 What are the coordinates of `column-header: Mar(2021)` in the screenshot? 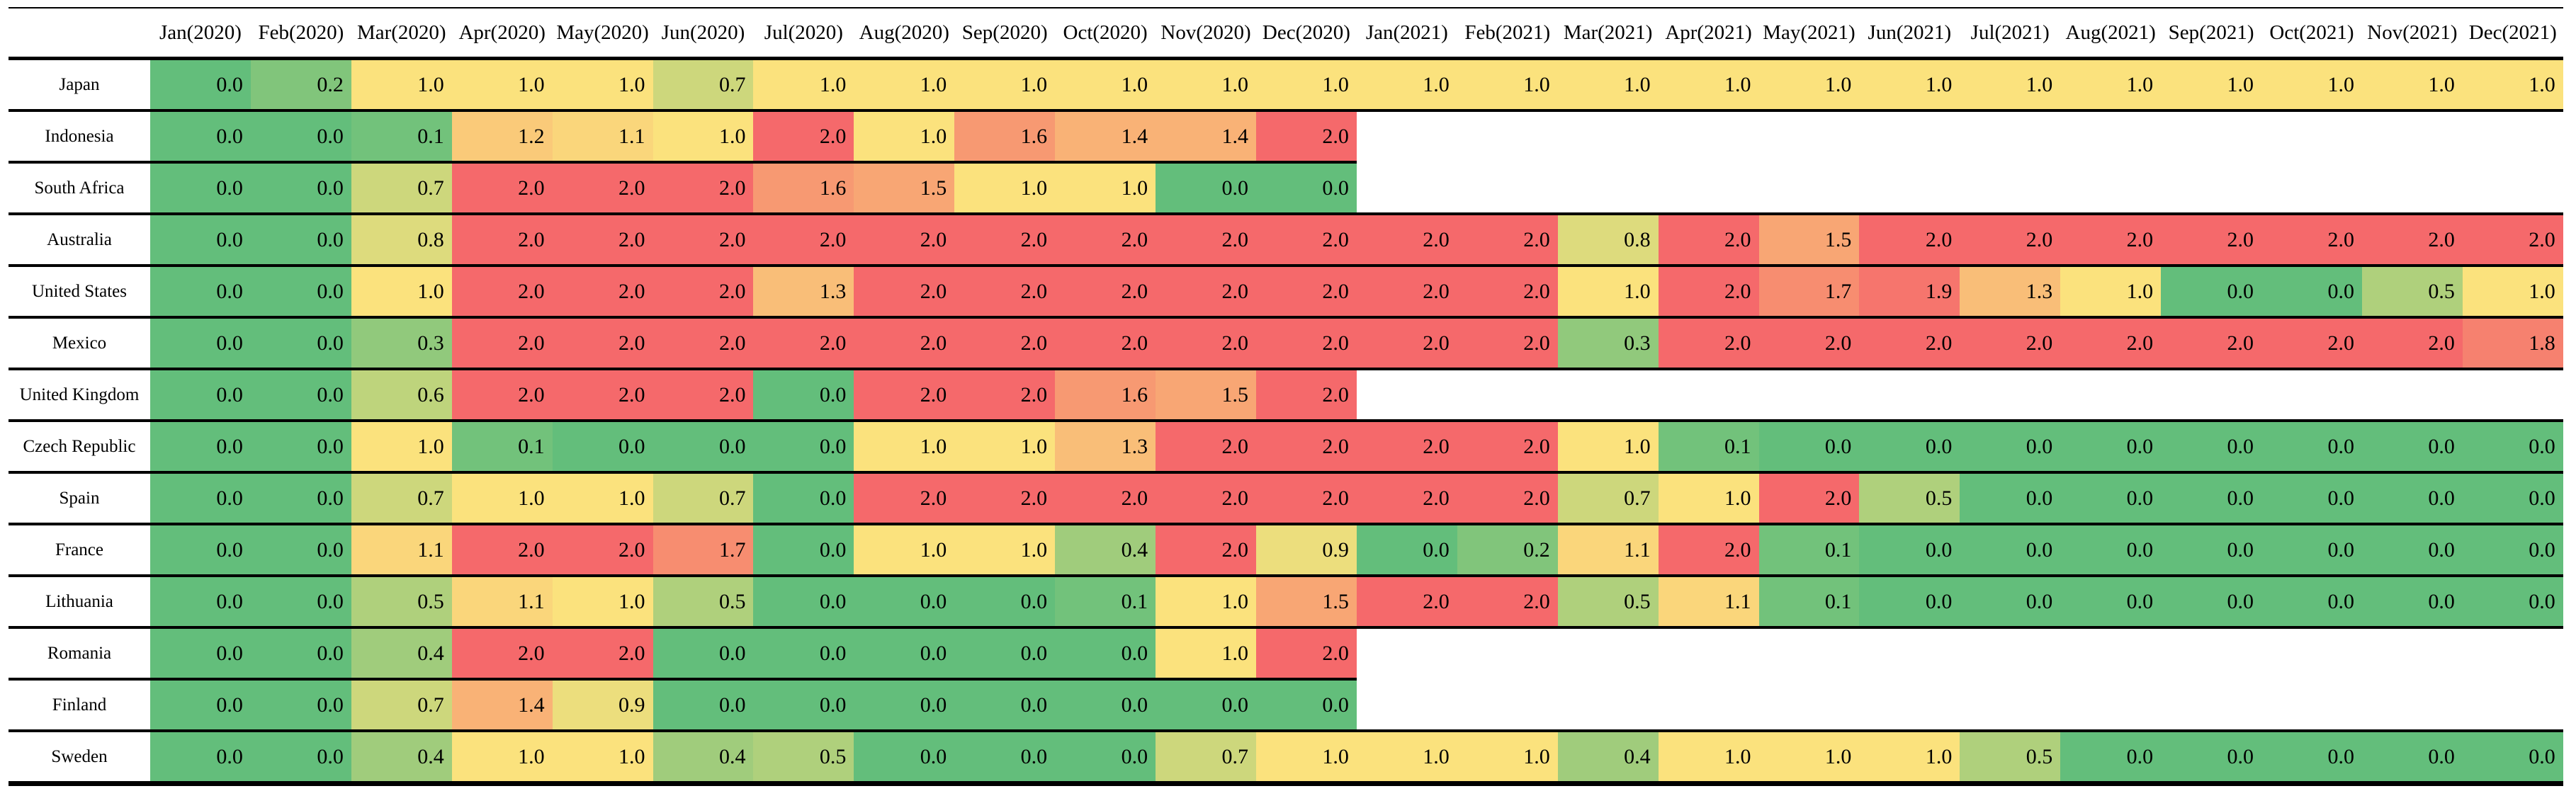 It's located at (1608, 33).